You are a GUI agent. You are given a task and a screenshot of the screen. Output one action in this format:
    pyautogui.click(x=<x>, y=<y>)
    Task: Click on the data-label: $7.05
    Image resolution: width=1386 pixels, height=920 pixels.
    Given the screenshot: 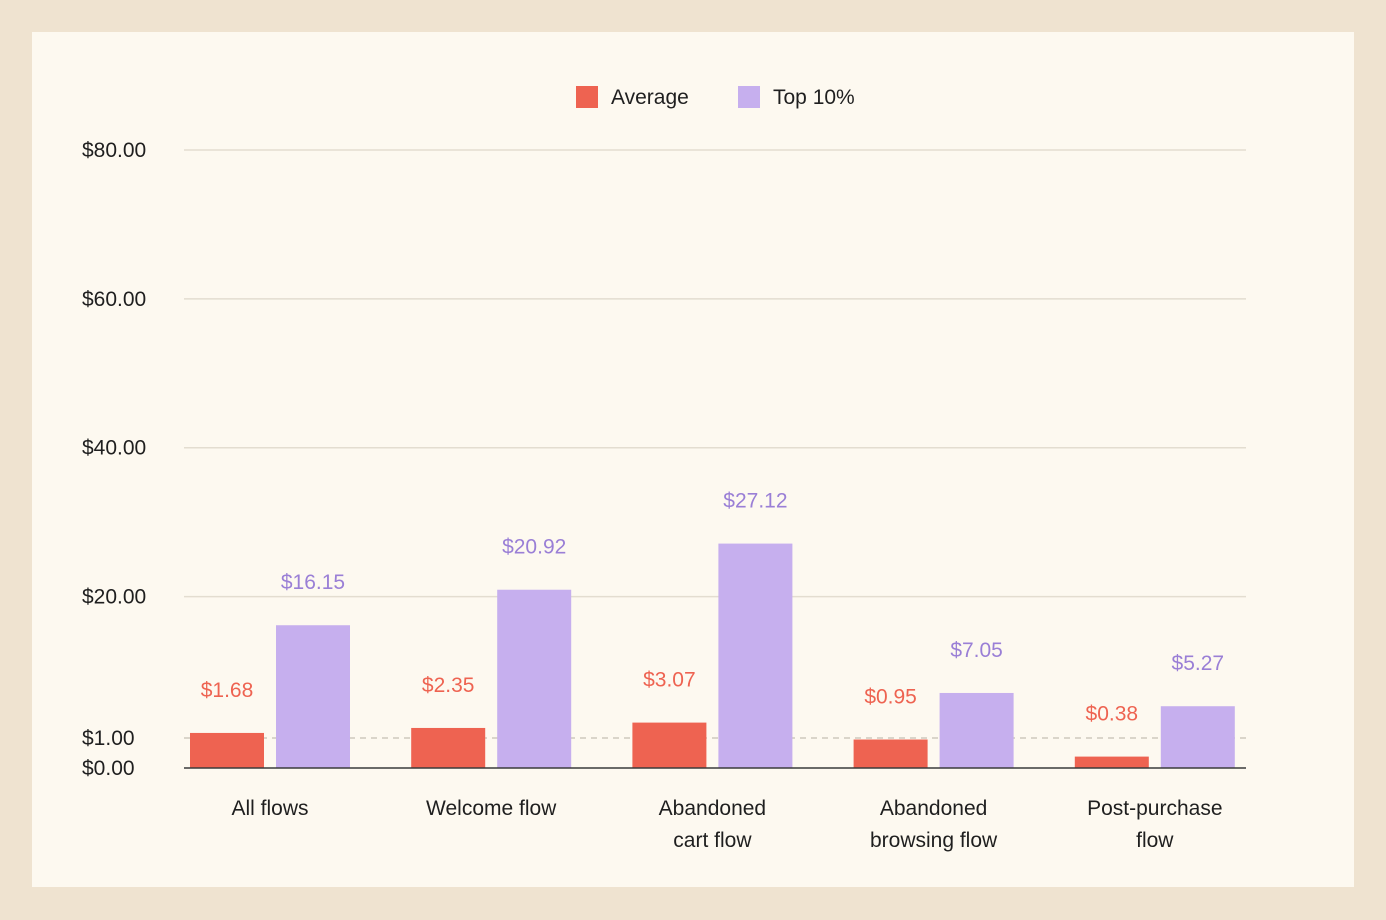 What is the action you would take?
    pyautogui.click(x=976, y=650)
    